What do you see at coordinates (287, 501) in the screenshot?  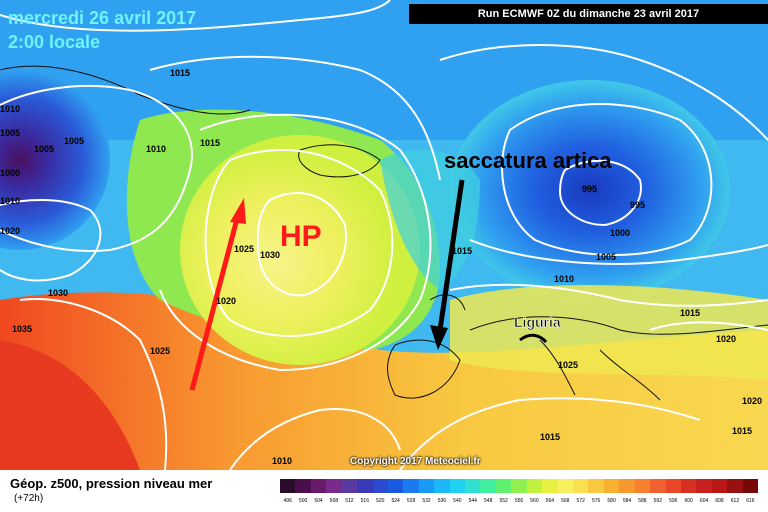 I see `scale-value: 496` at bounding box center [287, 501].